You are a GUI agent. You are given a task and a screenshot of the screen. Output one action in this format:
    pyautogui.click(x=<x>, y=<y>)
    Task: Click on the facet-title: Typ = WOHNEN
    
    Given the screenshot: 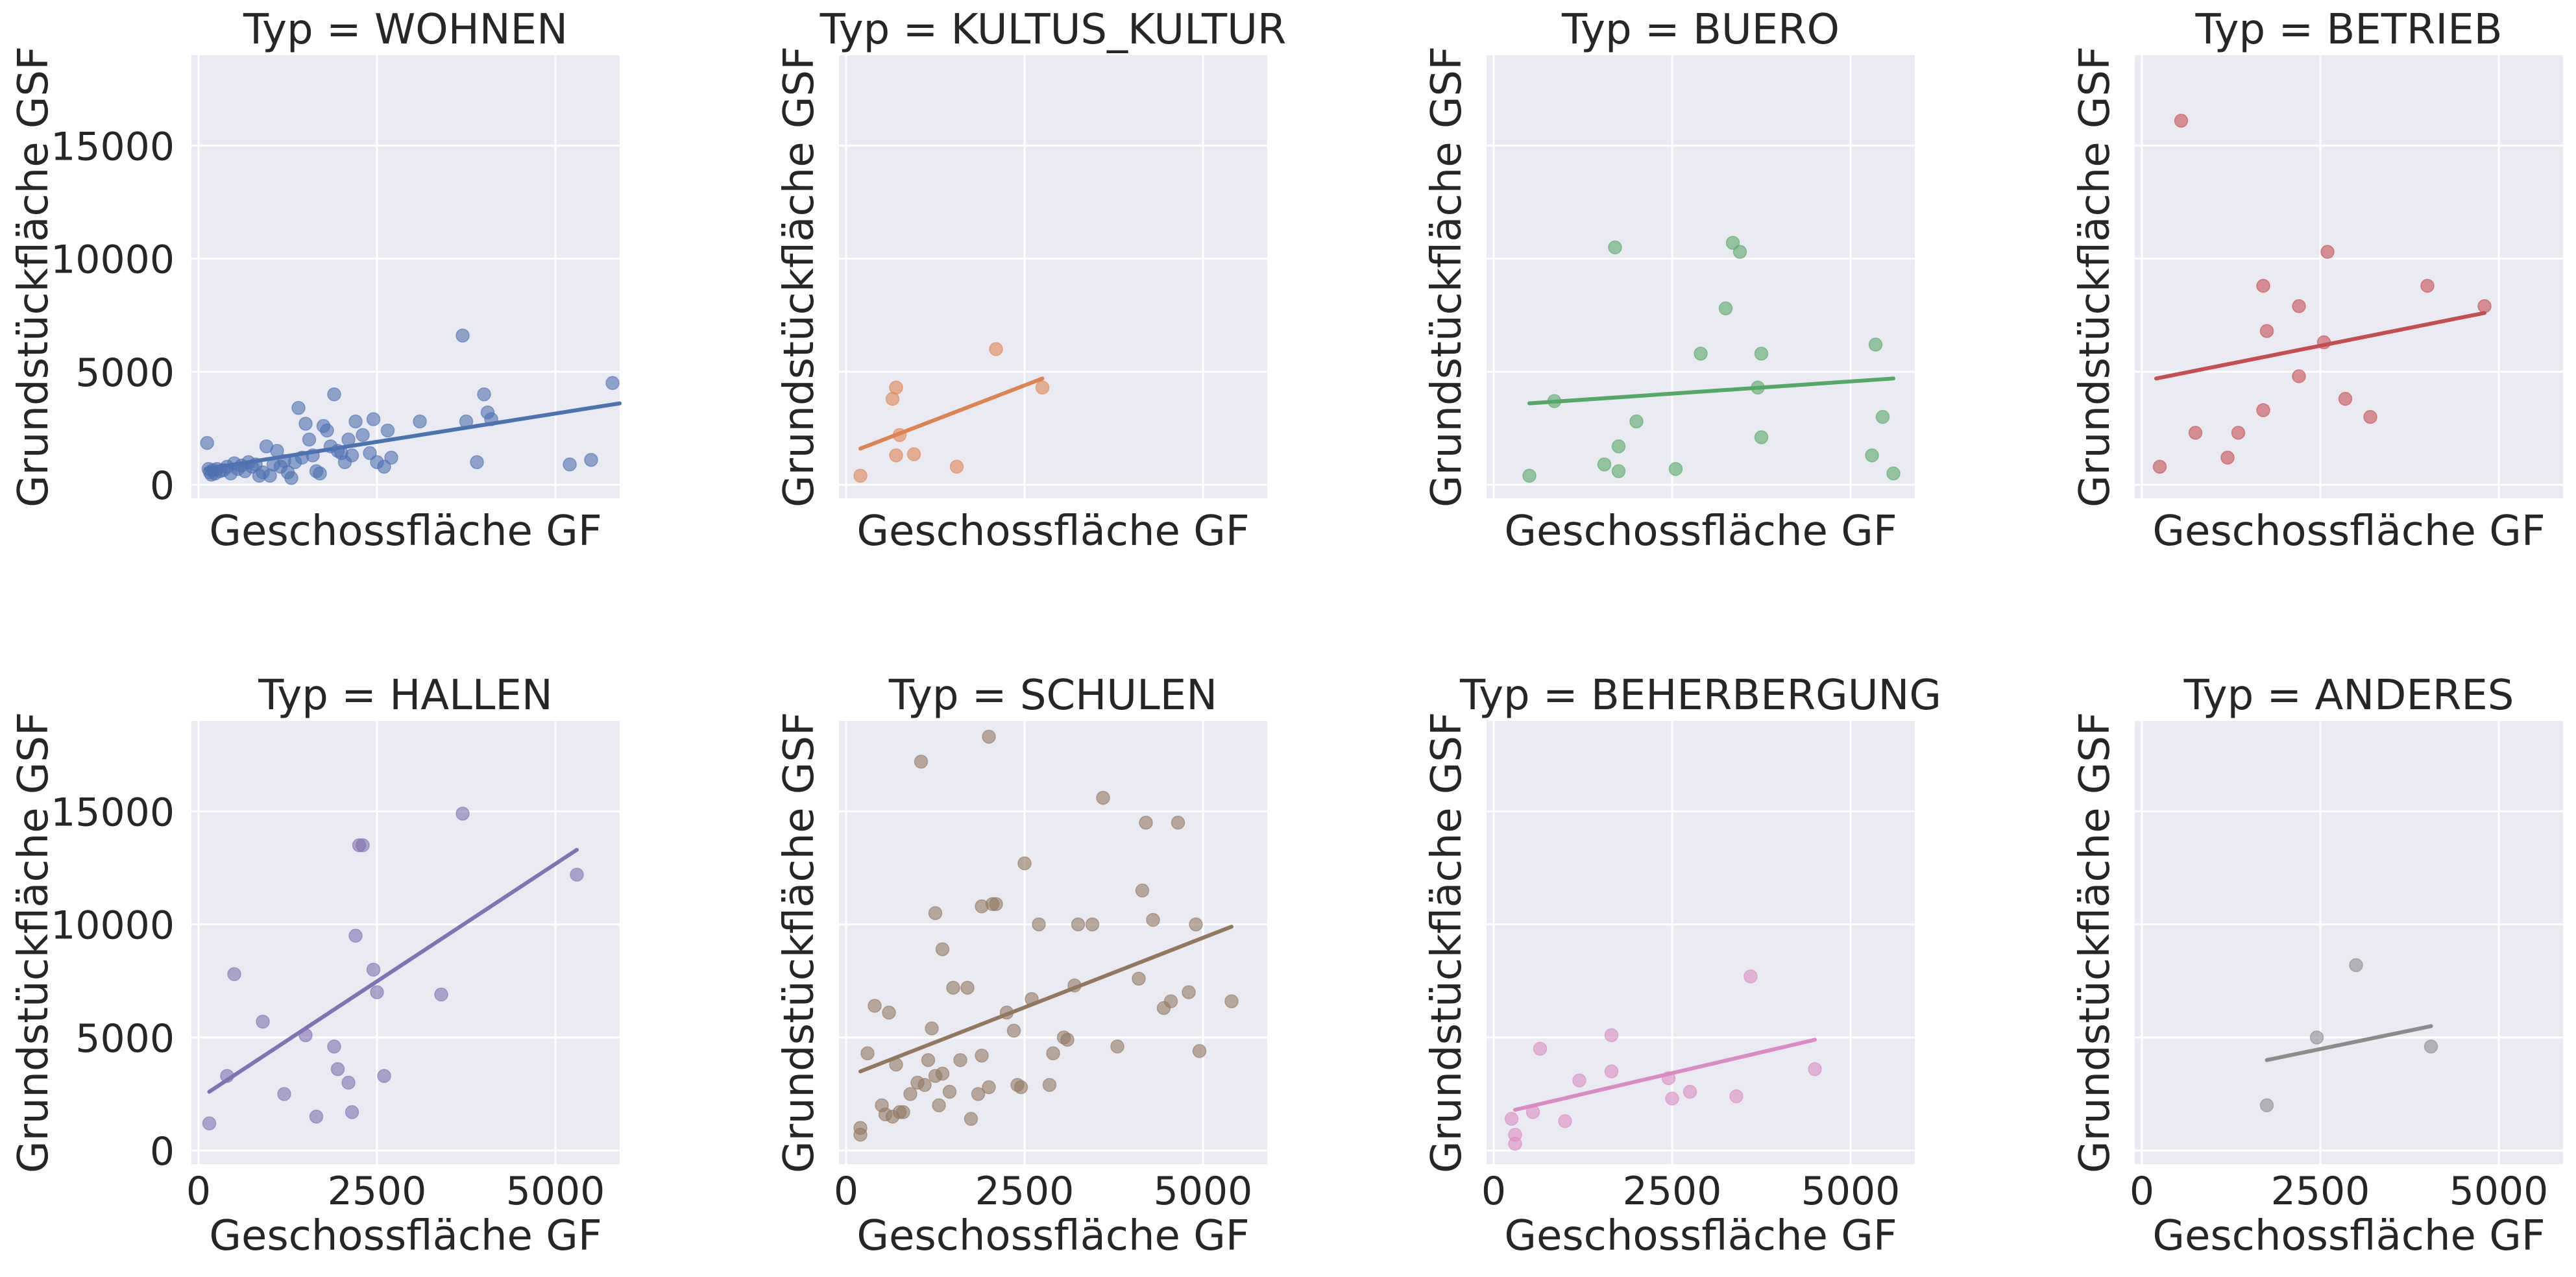 What is the action you would take?
    pyautogui.click(x=405, y=30)
    